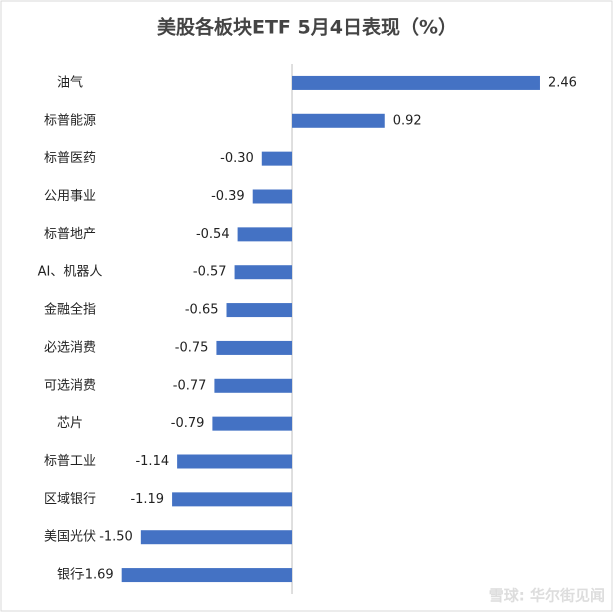 This screenshot has width=614, height=613. What do you see at coordinates (70, 82) in the screenshot?
I see `category-label: 油气` at bounding box center [70, 82].